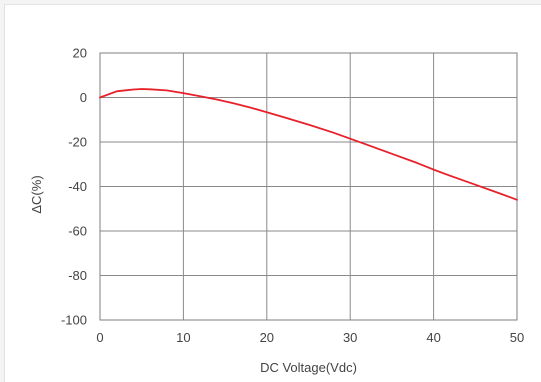 Image resolution: width=541 pixels, height=382 pixels. I want to click on y-tick-label: 0, so click(83, 97).